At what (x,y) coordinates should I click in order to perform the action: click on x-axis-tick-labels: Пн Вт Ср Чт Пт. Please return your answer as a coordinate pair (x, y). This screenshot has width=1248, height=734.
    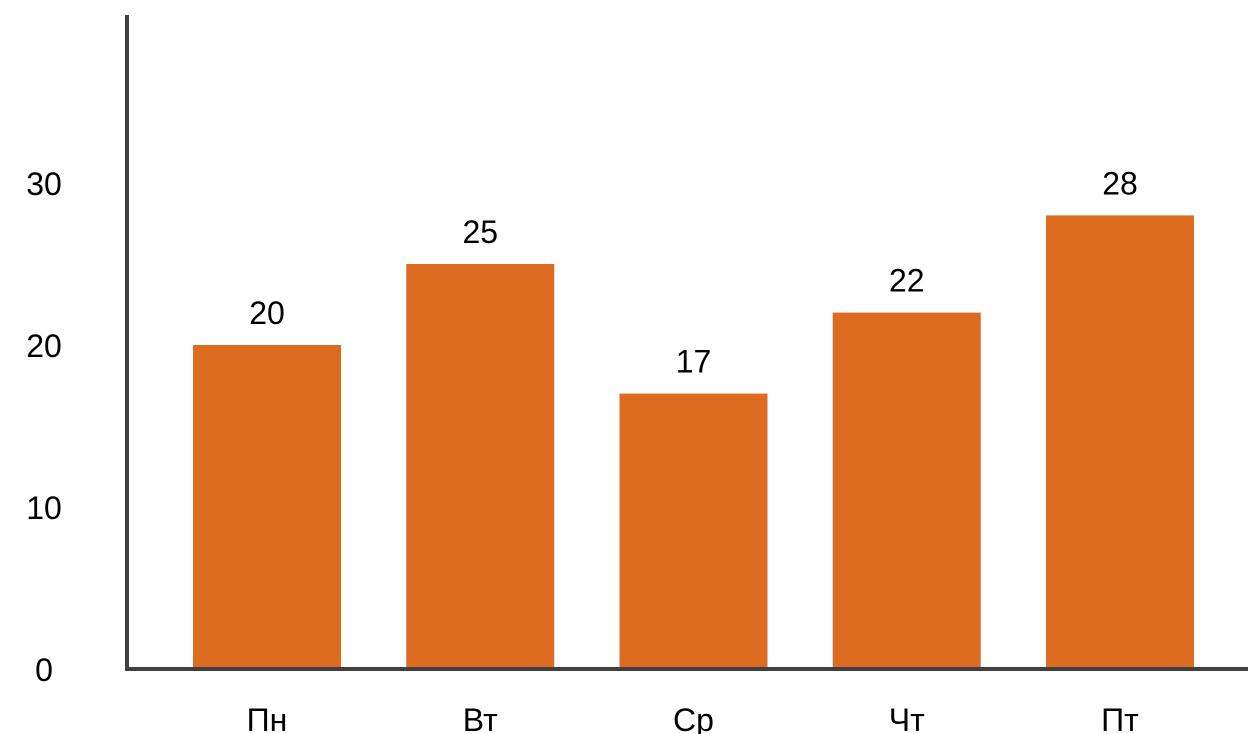
    Looking at the image, I should click on (693, 718).